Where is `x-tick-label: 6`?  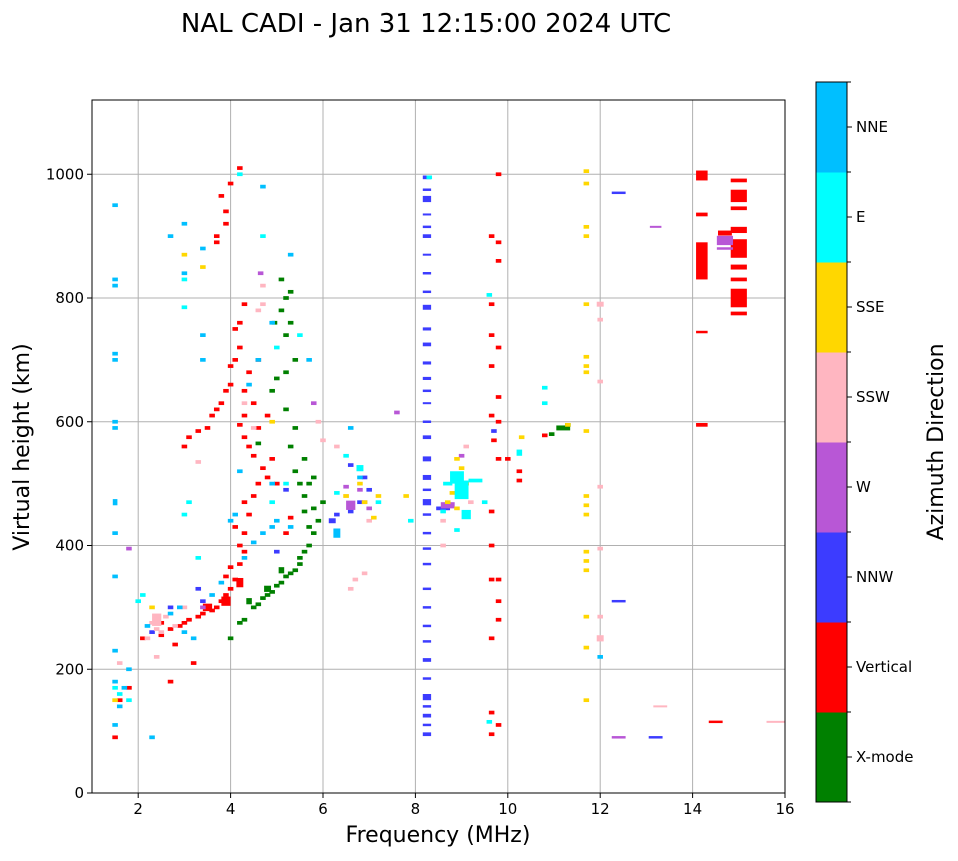 x-tick-label: 6 is located at coordinates (323, 809).